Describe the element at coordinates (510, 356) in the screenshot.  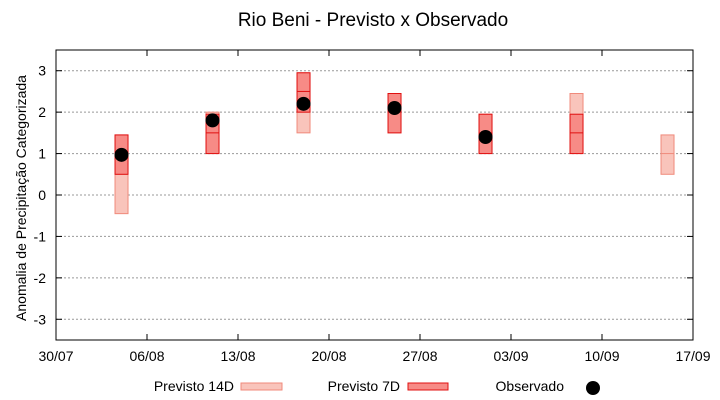
I see `x-tick-label: 03/09` at that location.